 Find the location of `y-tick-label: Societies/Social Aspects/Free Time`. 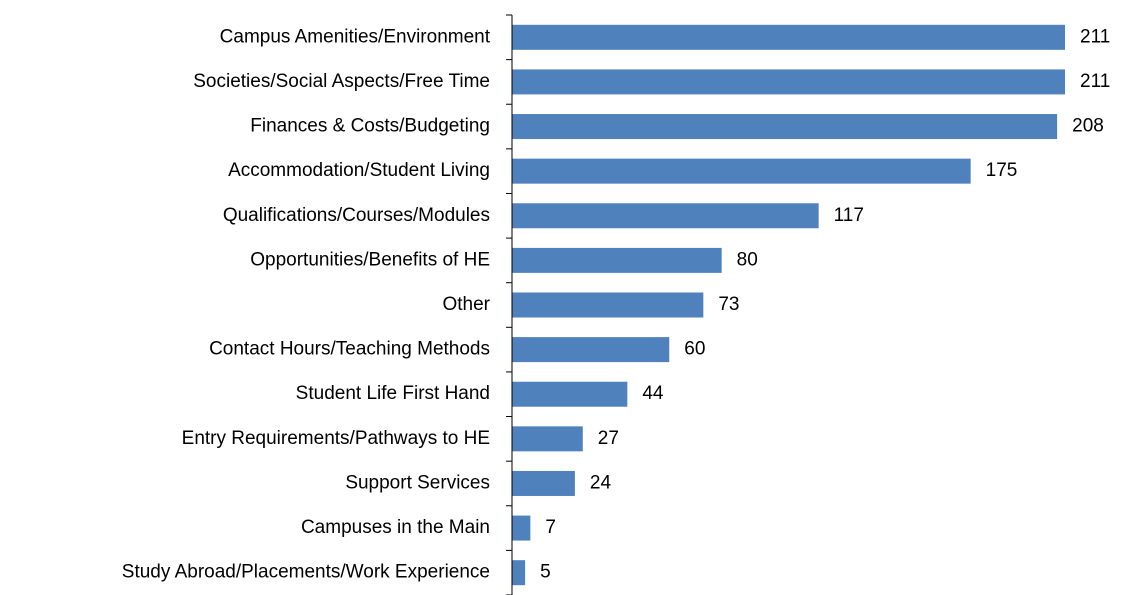

y-tick-label: Societies/Social Aspects/Free Time is located at coordinates (341, 81).